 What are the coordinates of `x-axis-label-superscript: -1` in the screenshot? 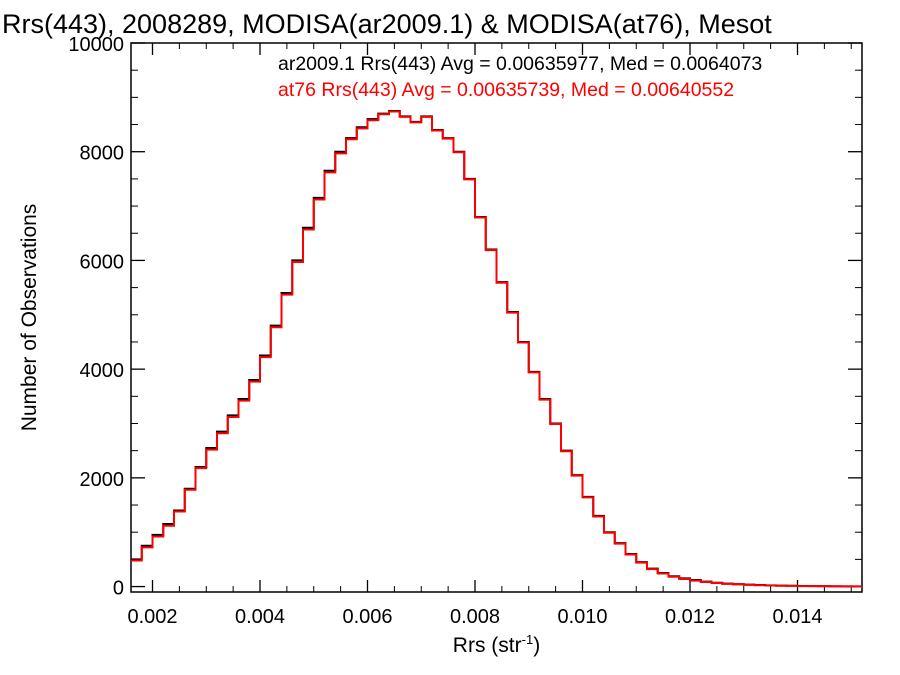 It's located at (528, 639).